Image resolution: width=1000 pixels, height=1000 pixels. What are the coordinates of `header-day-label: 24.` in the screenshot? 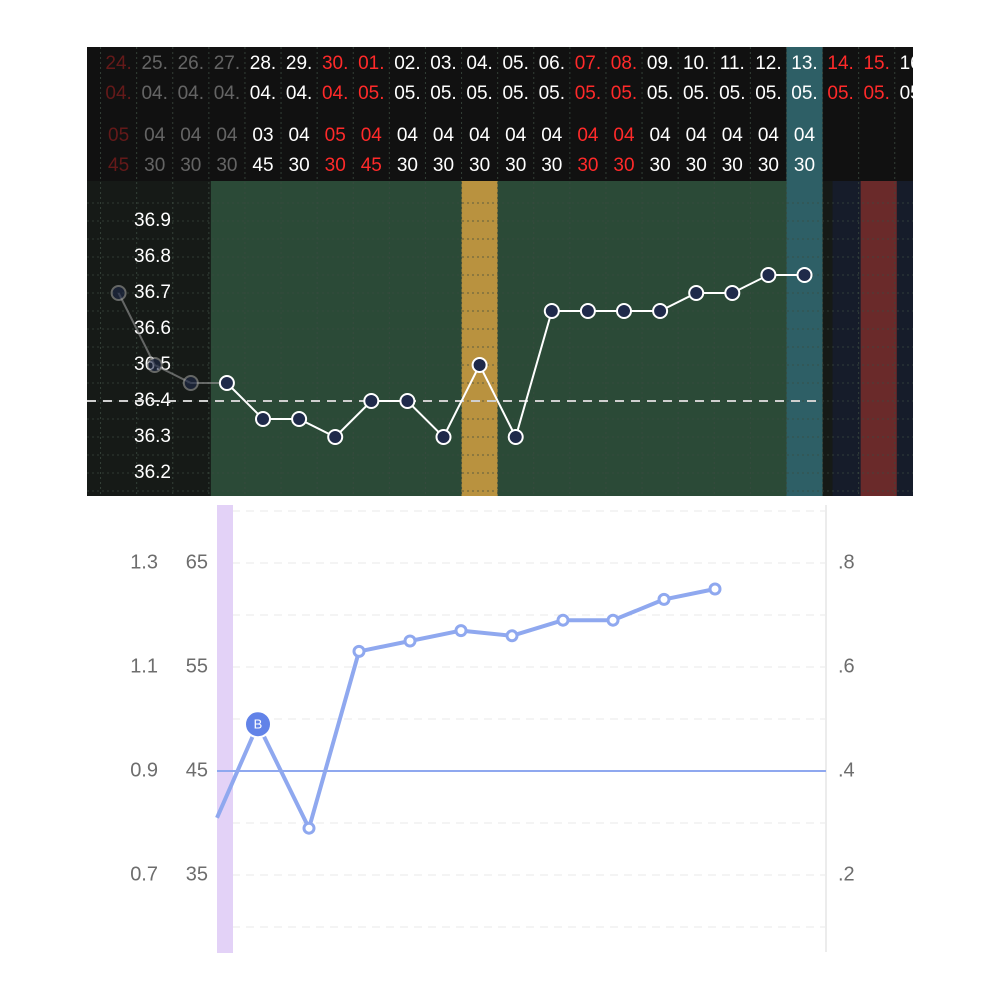 It's located at (118, 63).